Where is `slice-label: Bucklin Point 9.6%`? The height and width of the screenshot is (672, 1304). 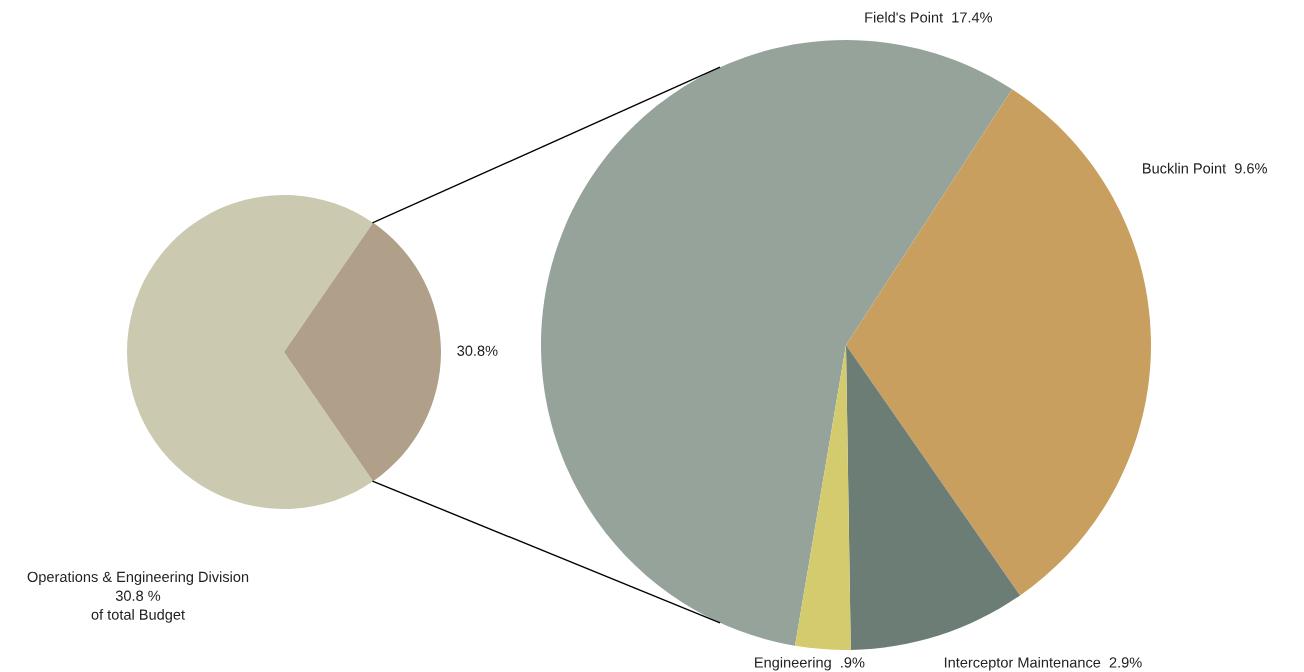 slice-label: Bucklin Point 9.6% is located at coordinates (1205, 168).